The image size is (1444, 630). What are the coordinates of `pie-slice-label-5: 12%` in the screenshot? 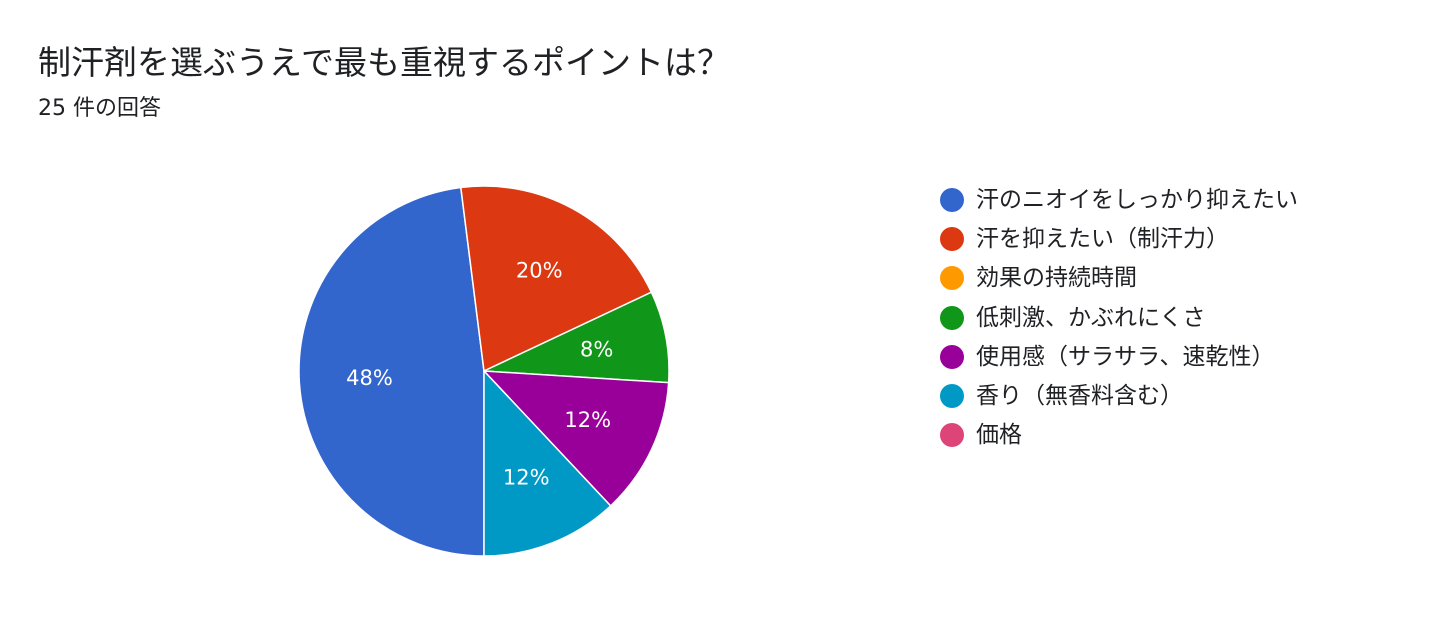 It's located at (526, 478).